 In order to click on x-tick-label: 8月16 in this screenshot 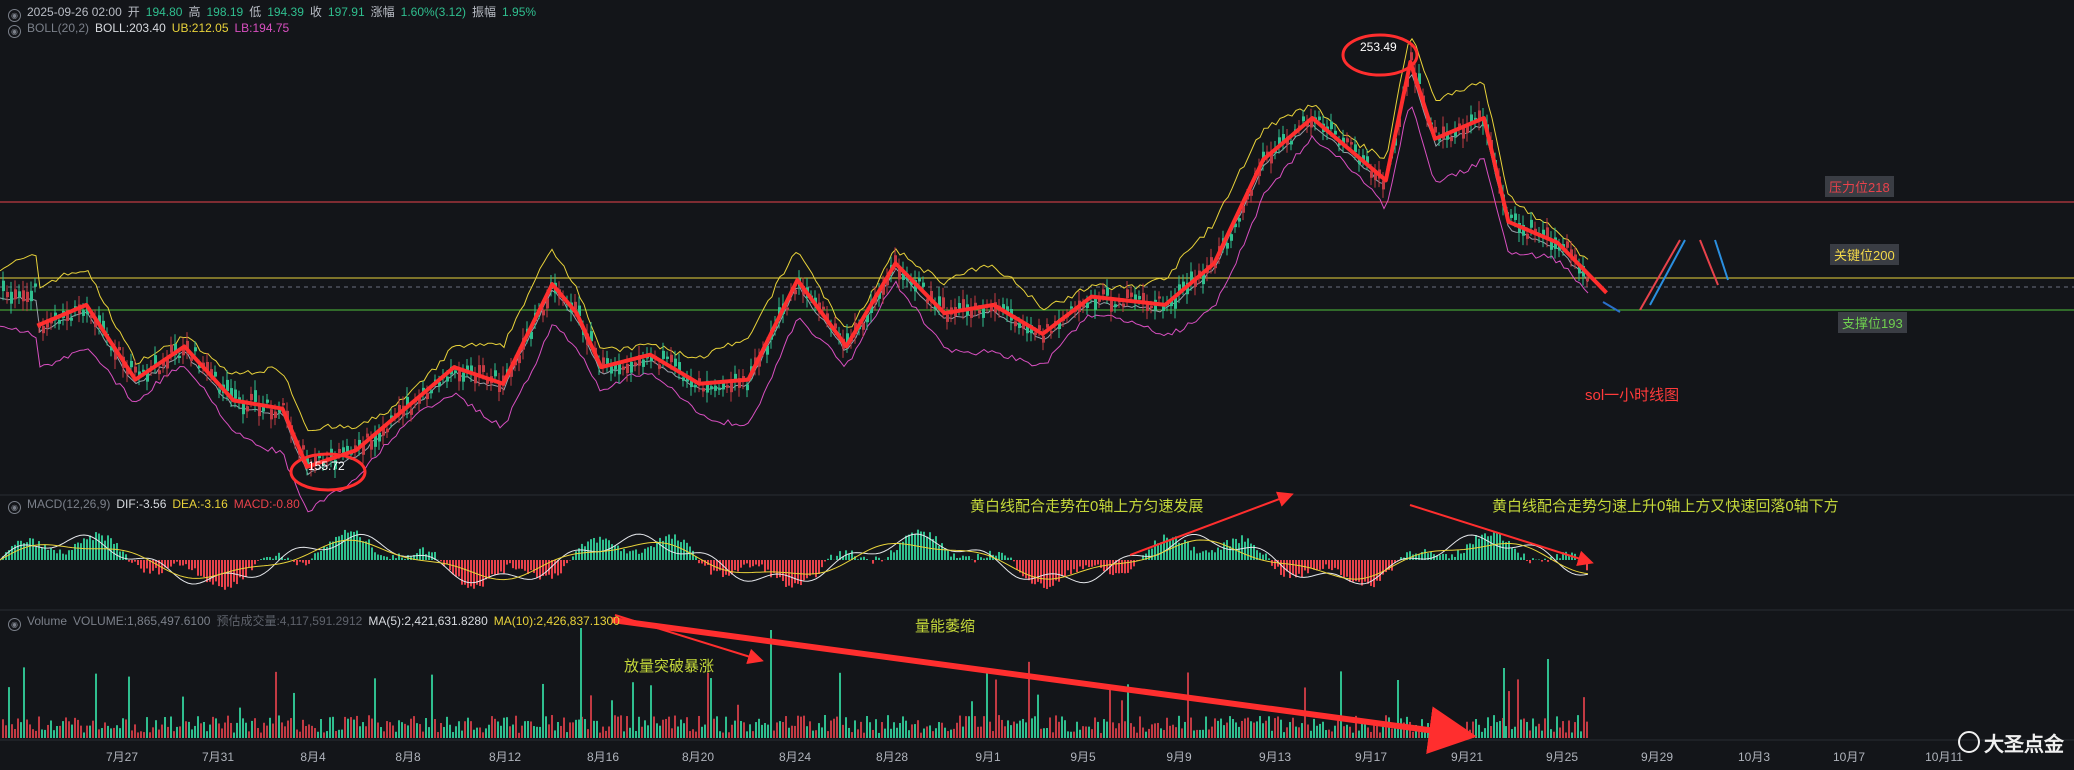, I will do `click(603, 757)`.